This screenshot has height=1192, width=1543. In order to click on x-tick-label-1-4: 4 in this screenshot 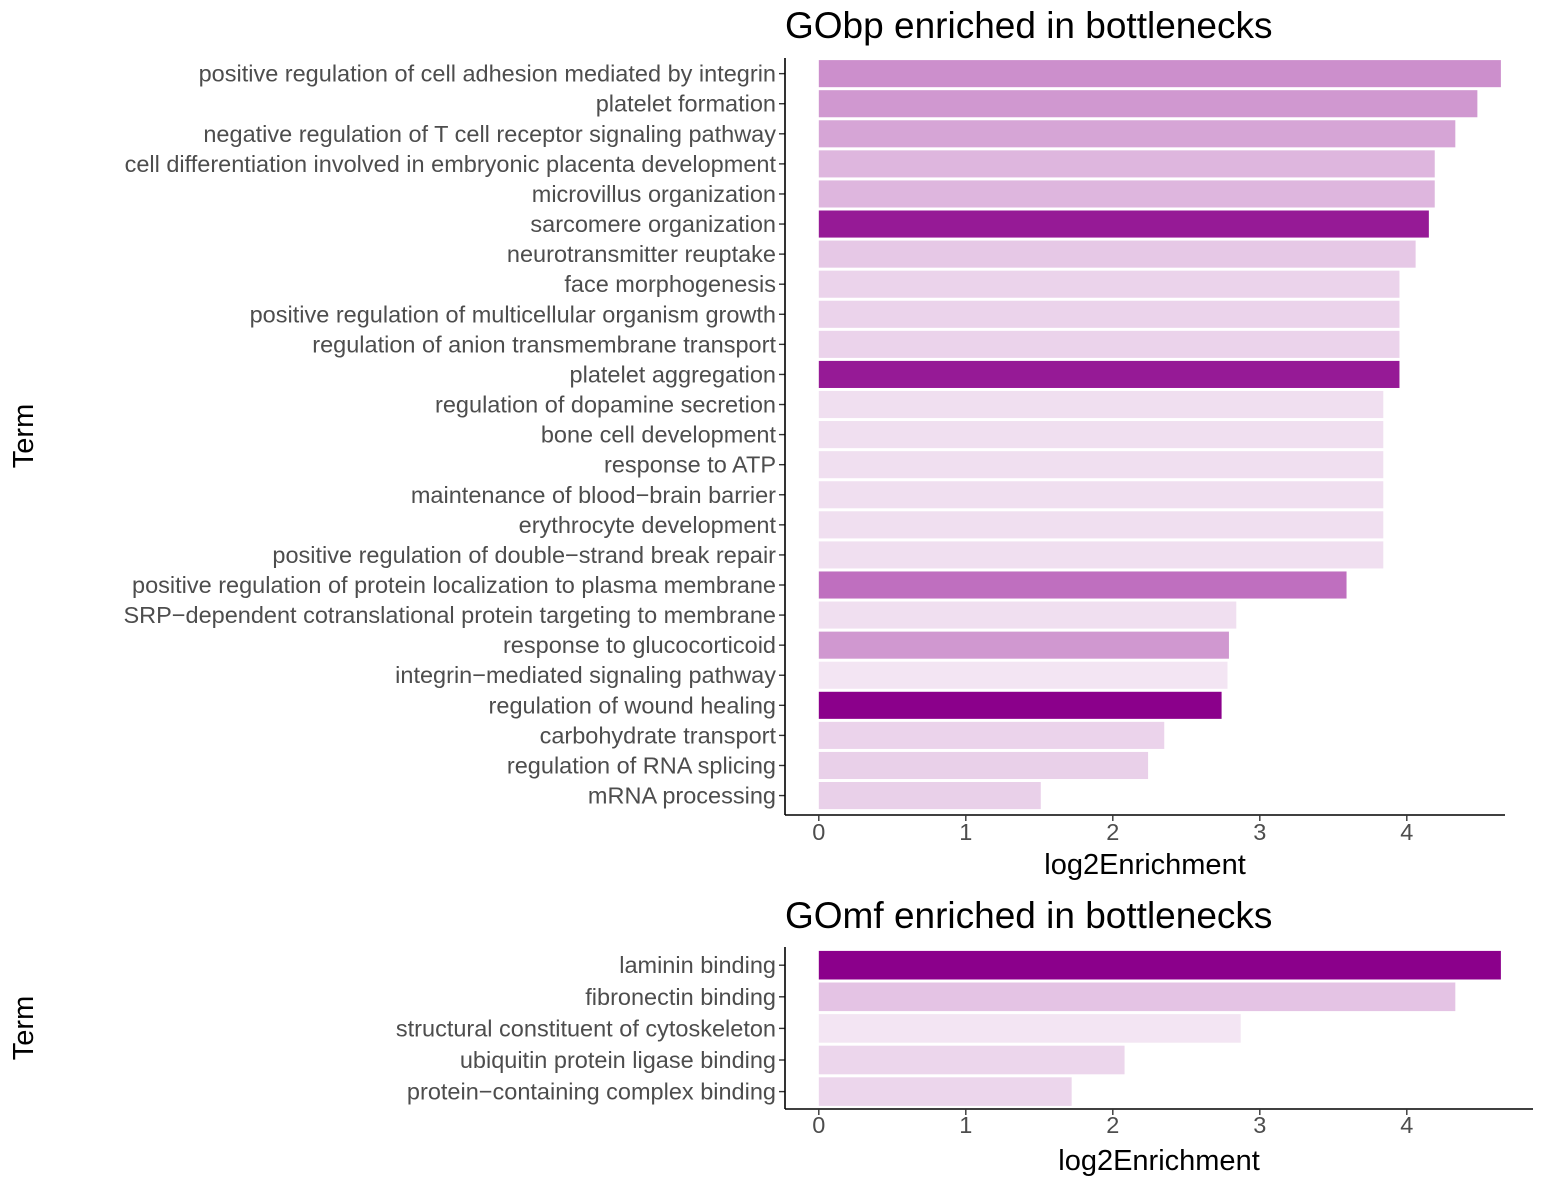, I will do `click(1406, 1125)`.